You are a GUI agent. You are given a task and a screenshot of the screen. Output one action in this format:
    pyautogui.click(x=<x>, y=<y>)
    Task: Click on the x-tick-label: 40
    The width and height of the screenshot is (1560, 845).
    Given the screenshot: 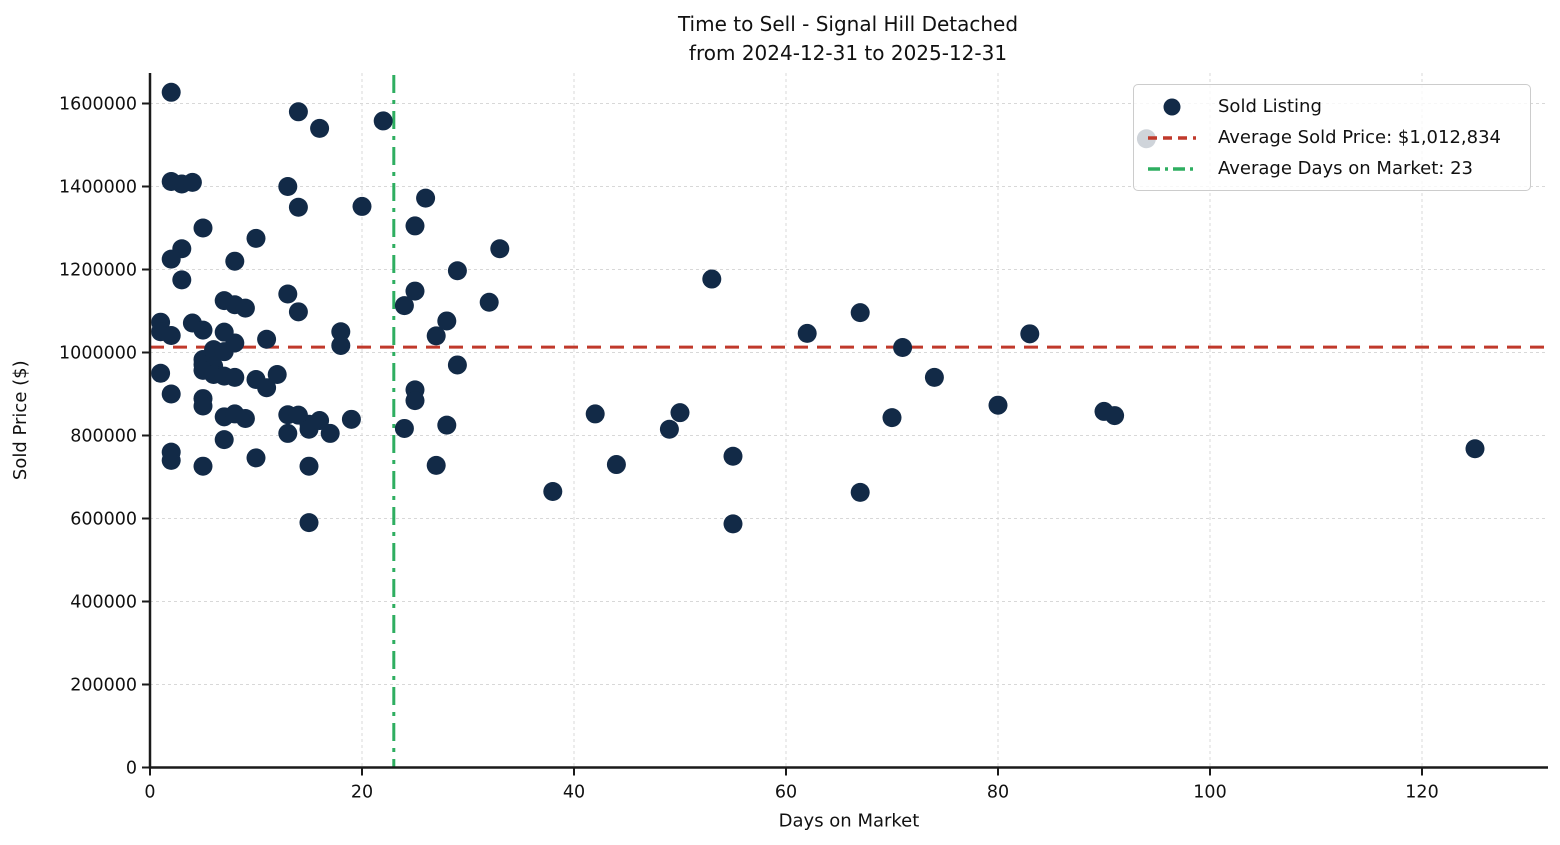 What is the action you would take?
    pyautogui.click(x=574, y=793)
    